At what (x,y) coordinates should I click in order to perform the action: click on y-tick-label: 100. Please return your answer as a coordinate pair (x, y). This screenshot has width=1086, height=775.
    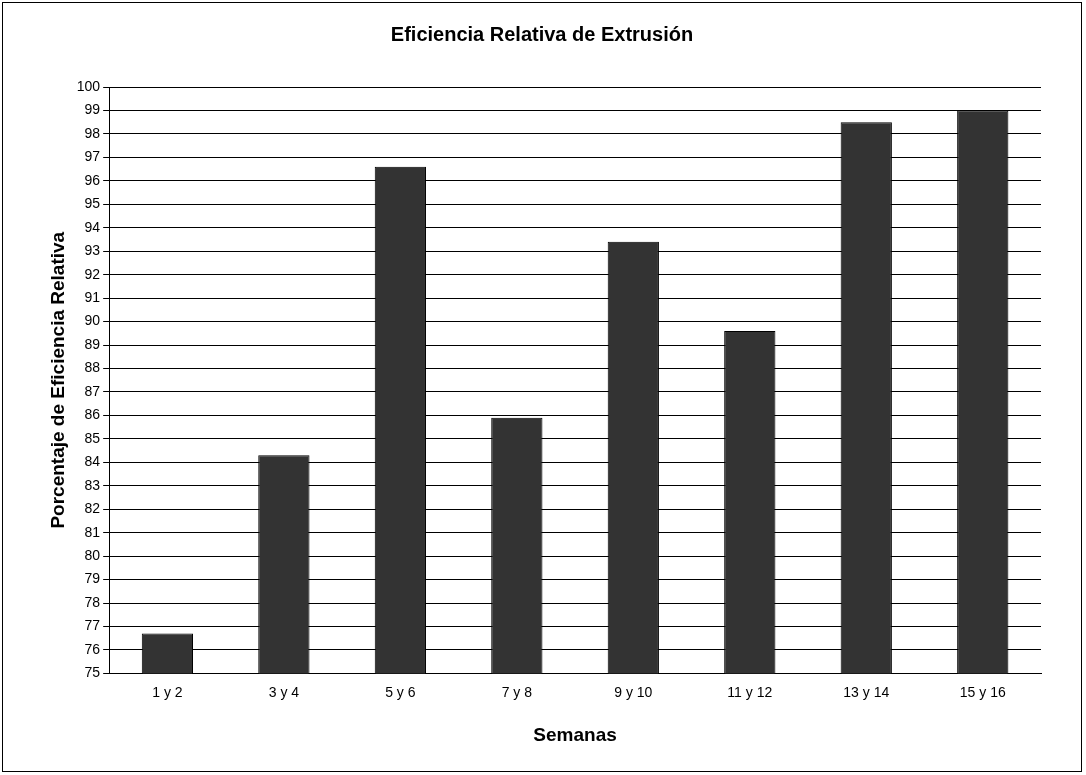
    Looking at the image, I should click on (88, 85).